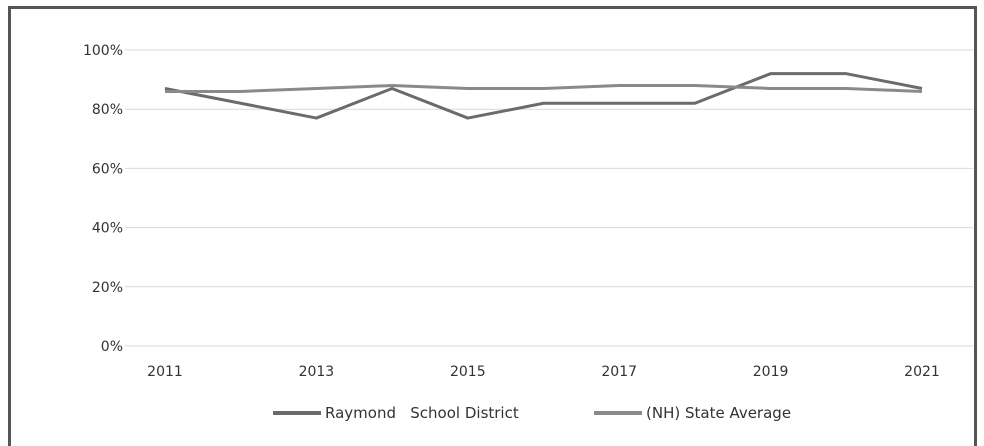 This screenshot has width=984, height=446. What do you see at coordinates (771, 372) in the screenshot?
I see `x-tick-label: 2019` at bounding box center [771, 372].